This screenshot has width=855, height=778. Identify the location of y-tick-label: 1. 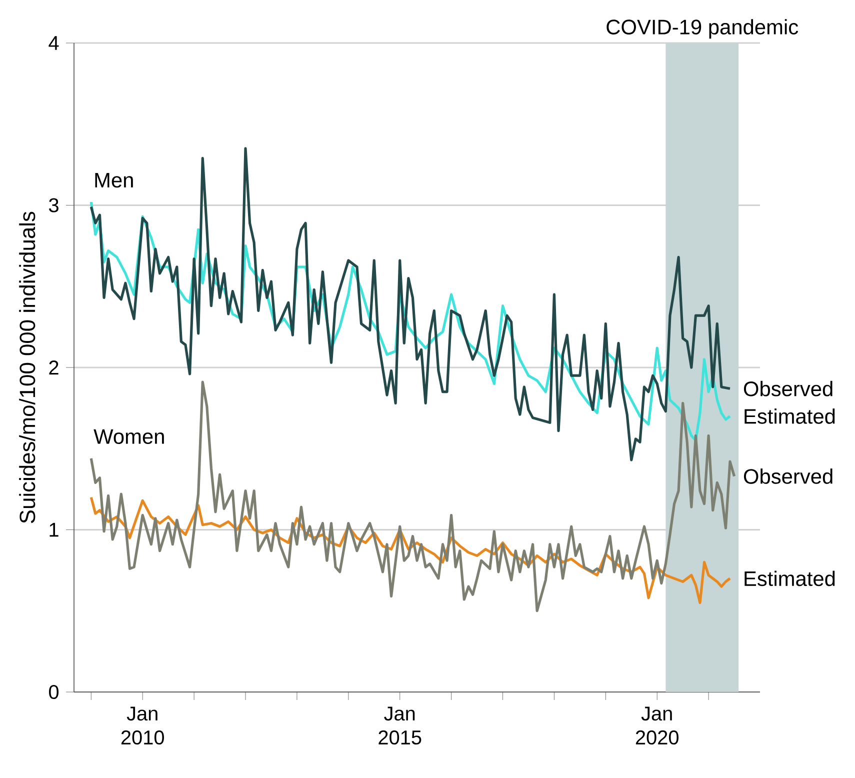
(54, 529).